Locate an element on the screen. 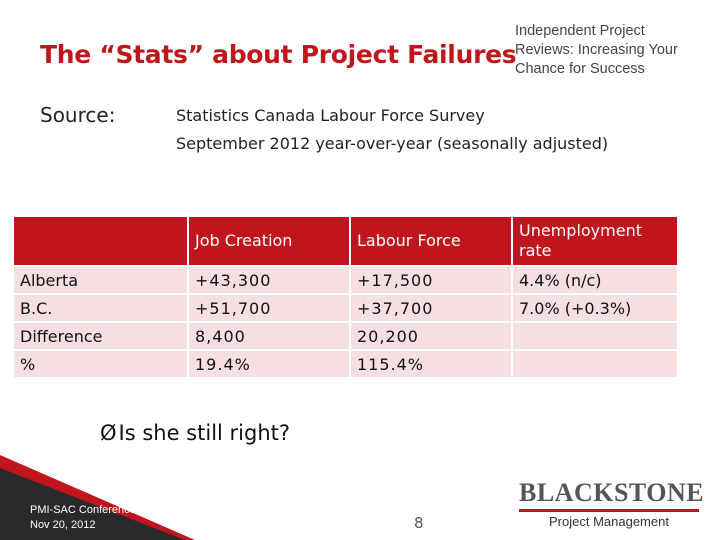 The width and height of the screenshot is (720, 540). subtitle-line: Independent Project is located at coordinates (580, 31).